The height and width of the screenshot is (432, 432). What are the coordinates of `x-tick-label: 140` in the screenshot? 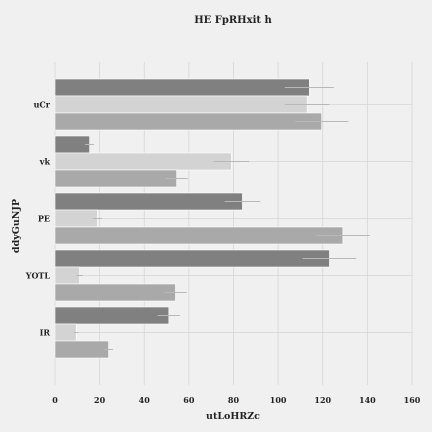 It's located at (367, 400).